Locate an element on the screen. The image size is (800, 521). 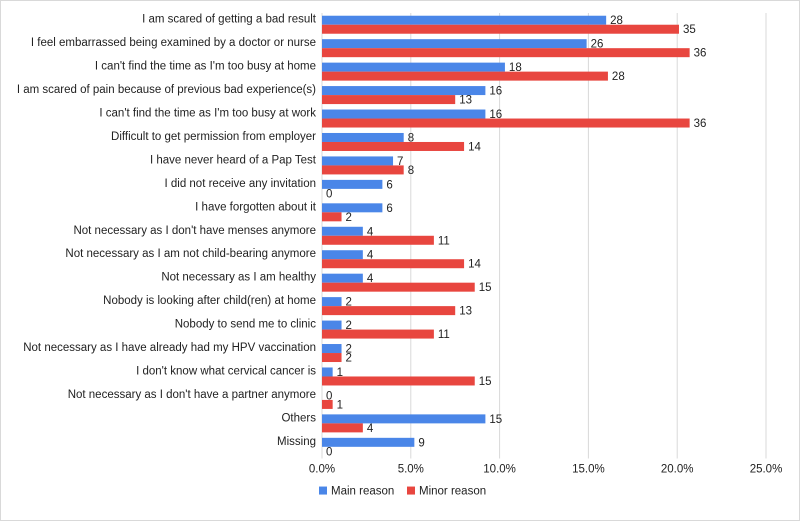
x-tick-label: 0.0% is located at coordinates (322, 470).